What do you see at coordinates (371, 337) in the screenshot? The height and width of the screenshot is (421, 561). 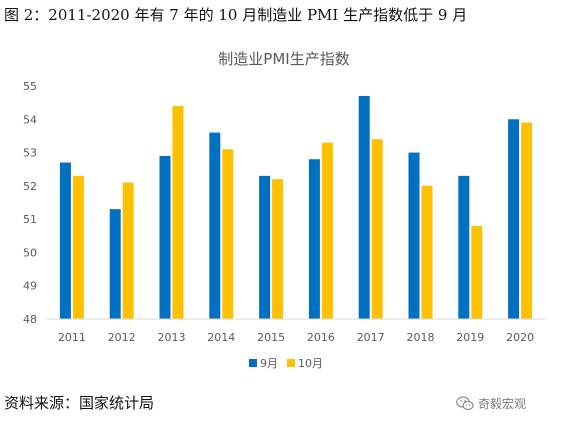 I see `x-tick-label: 2017` at bounding box center [371, 337].